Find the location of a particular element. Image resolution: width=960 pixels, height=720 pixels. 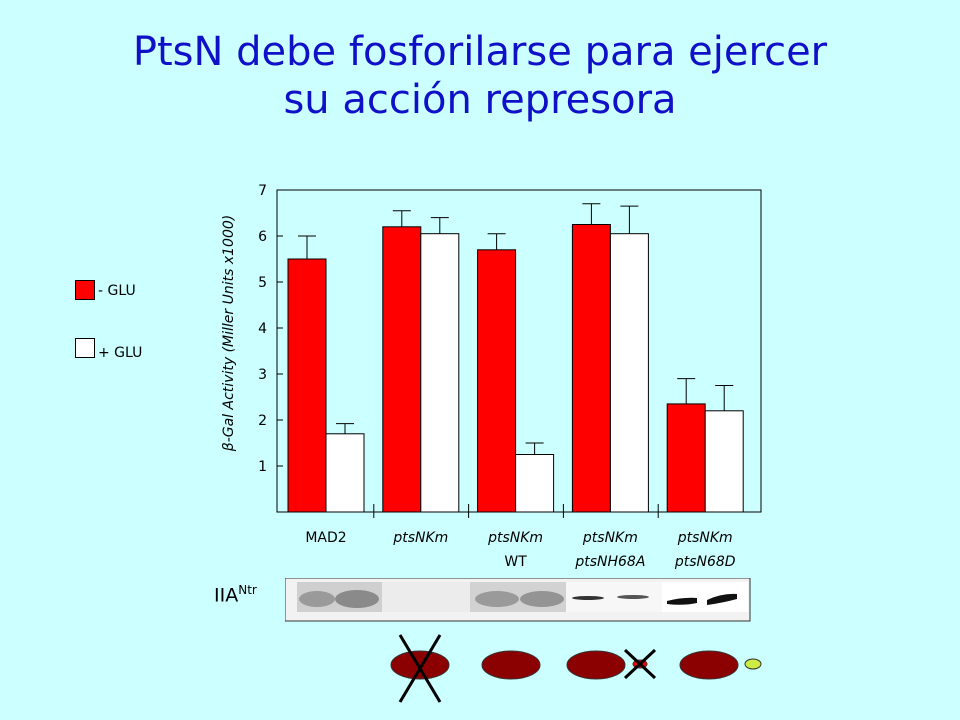

y-tick-label: 6 is located at coordinates (262, 237).